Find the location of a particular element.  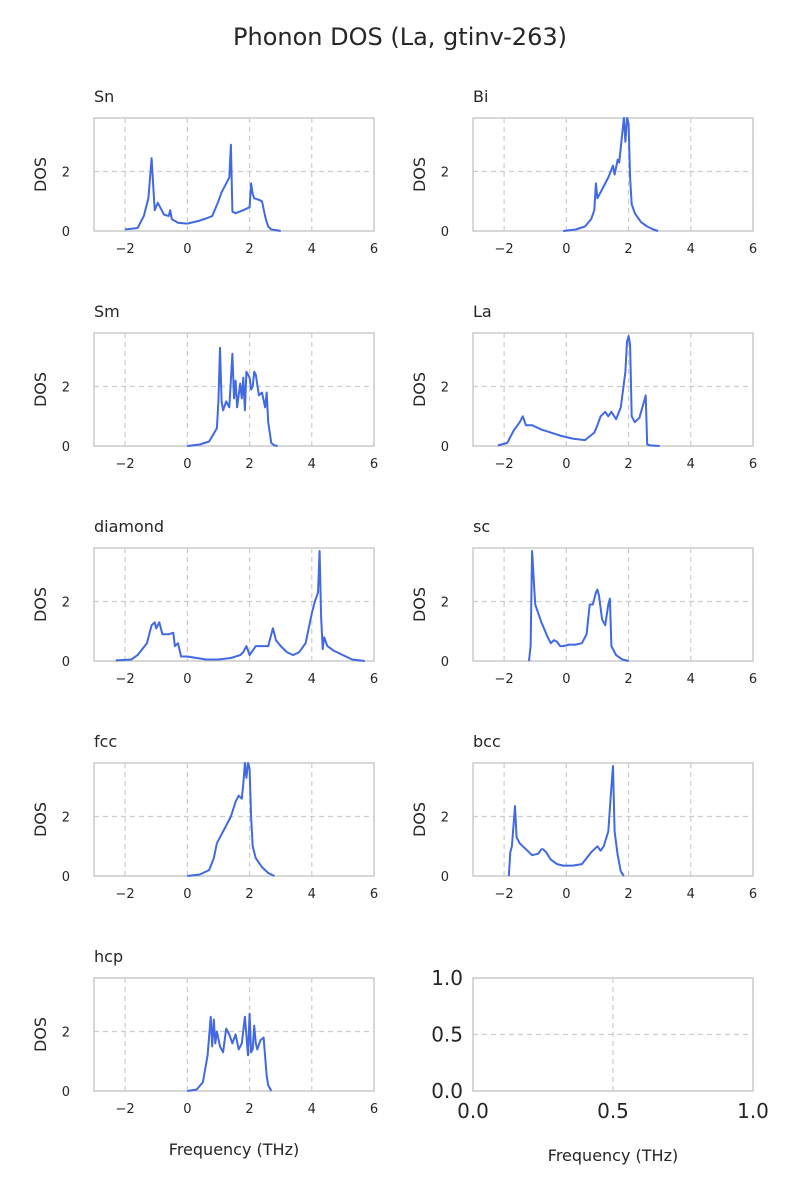

panel-hcp: −2 0 2 4 6 0 2 hcp DOS Frequency (THz) is located at coordinates (204, 1053).